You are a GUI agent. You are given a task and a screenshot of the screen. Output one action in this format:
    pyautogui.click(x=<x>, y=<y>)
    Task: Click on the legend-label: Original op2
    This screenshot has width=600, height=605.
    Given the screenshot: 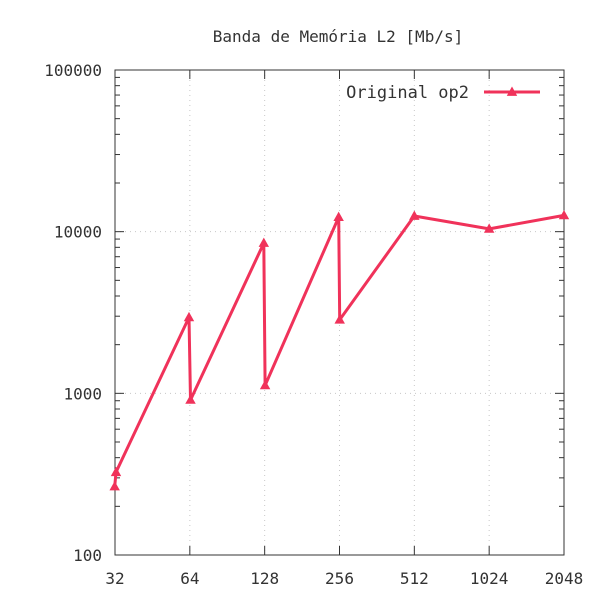 What is the action you would take?
    pyautogui.click(x=407, y=93)
    